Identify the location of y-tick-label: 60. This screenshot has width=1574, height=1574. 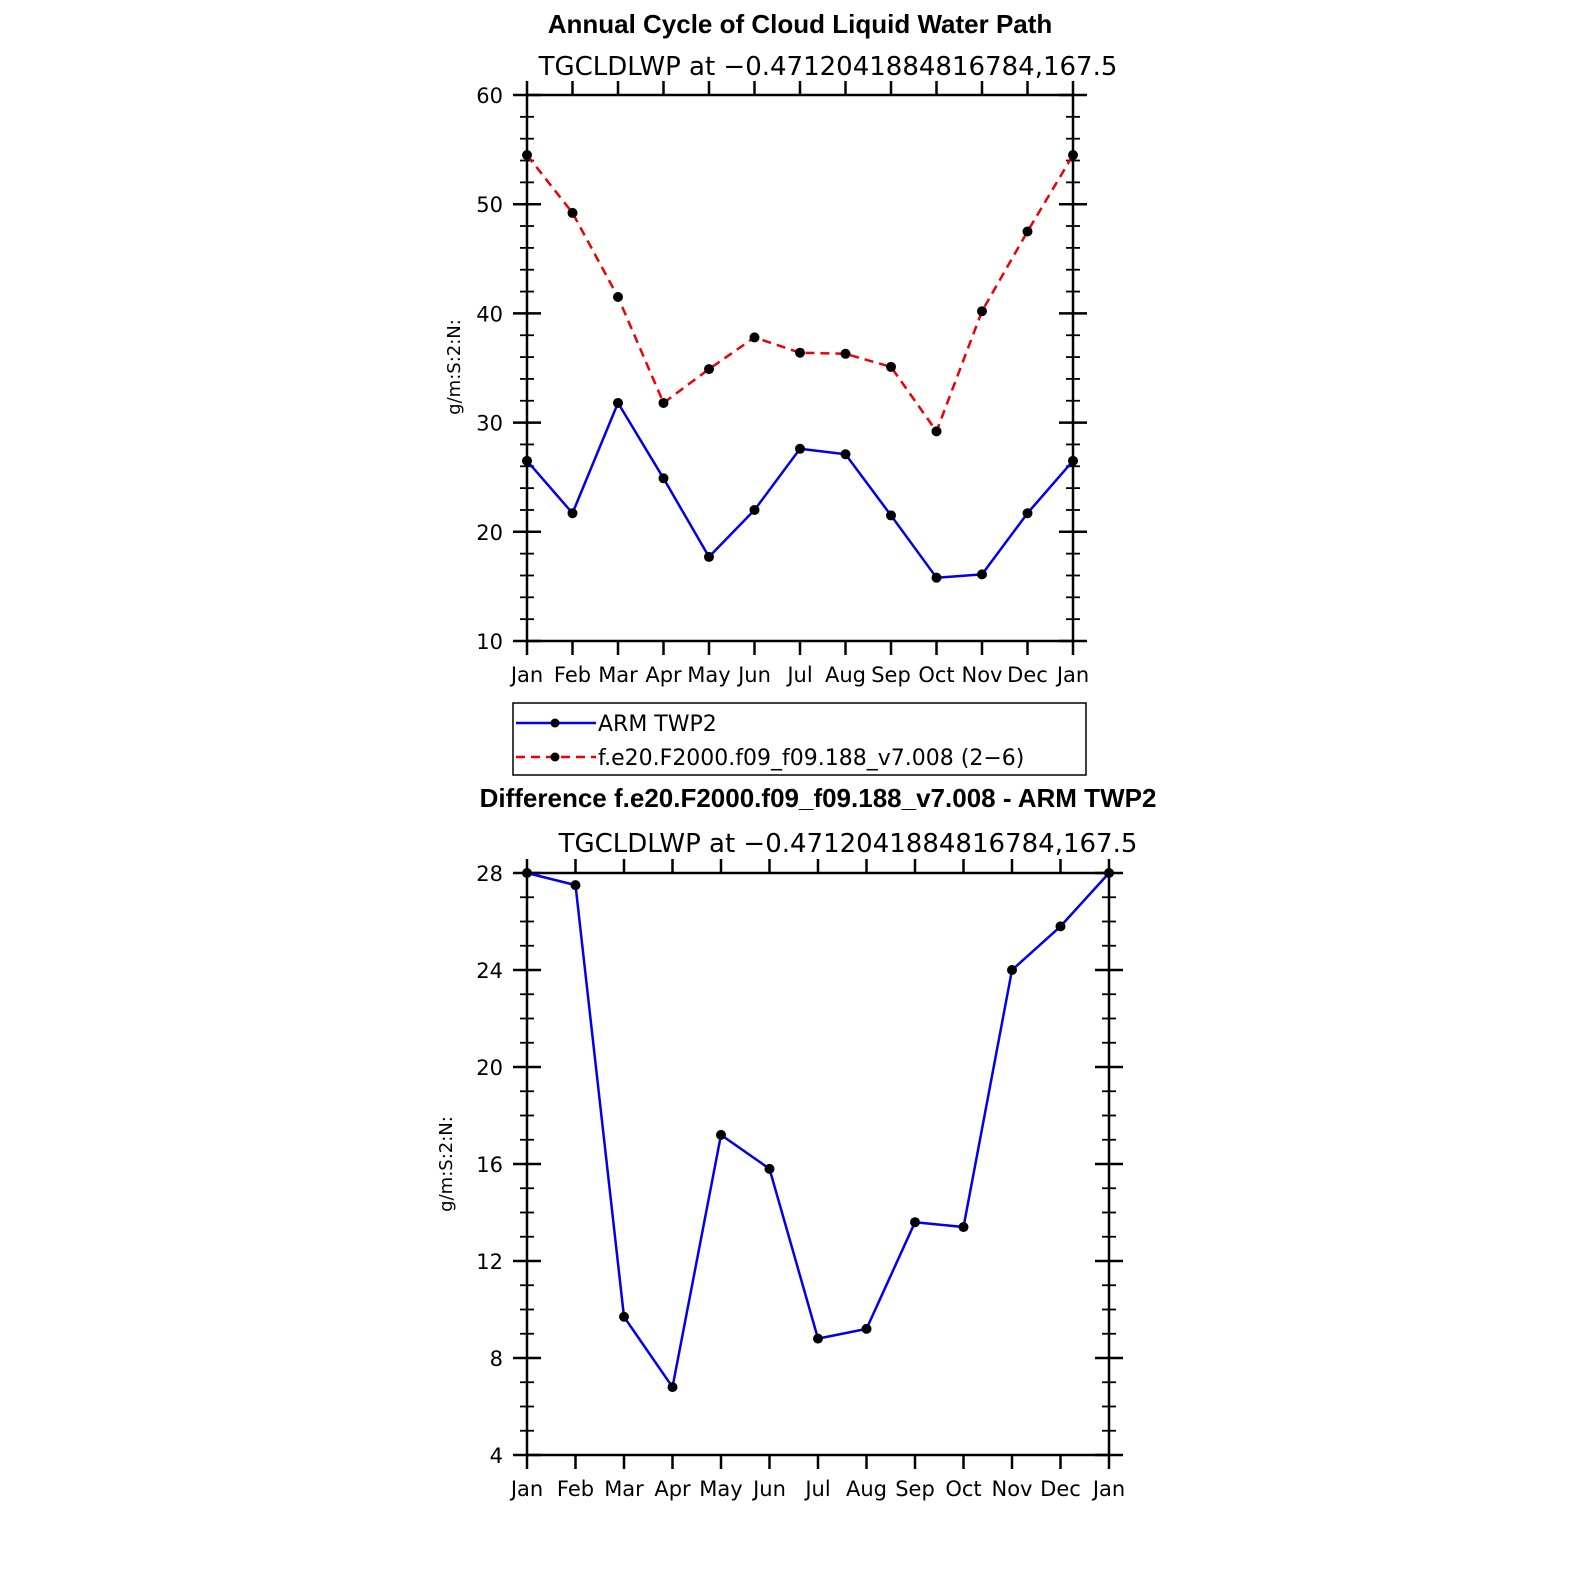
(489, 96).